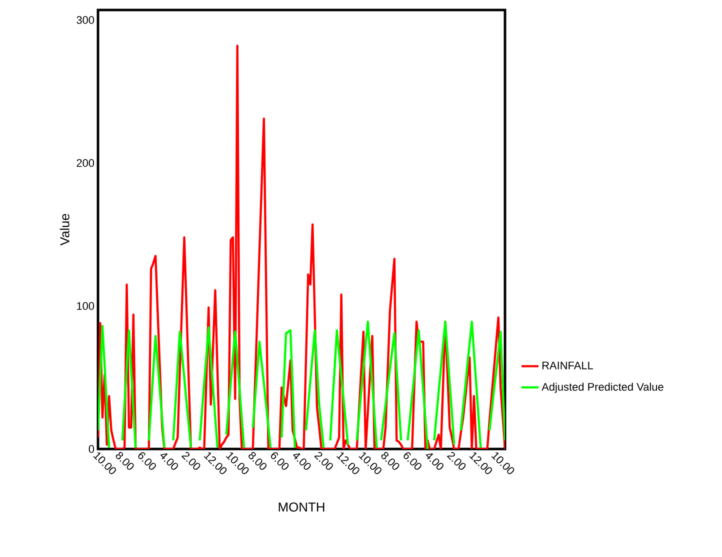  Describe the element at coordinates (603, 387) in the screenshot. I see `legend-label: Adjusted Predicted Value` at that location.